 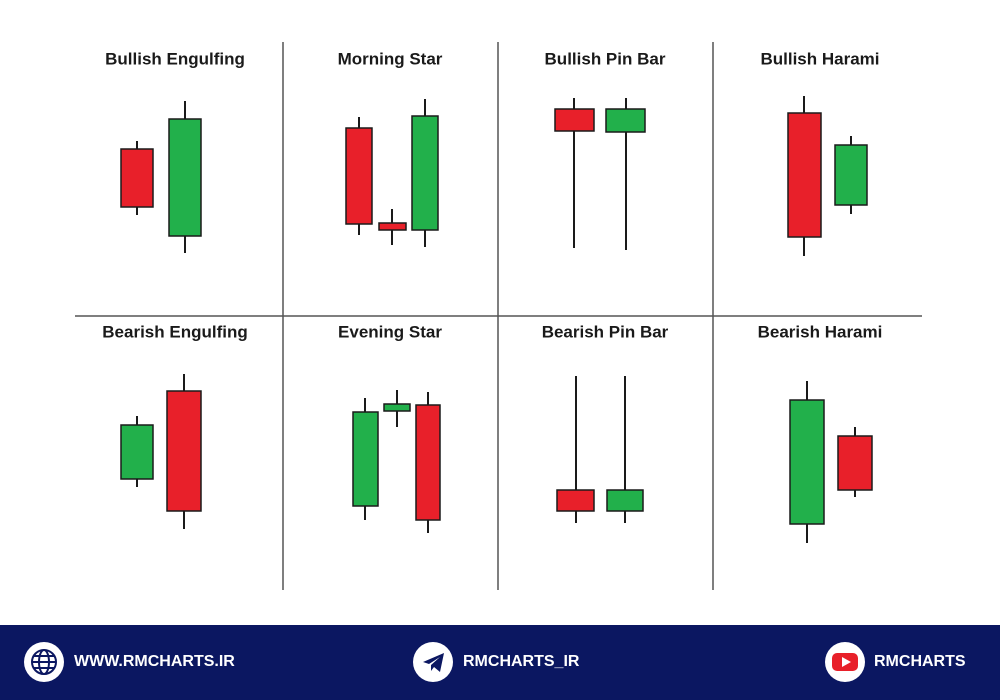 I want to click on telegram-link: RMCHARTS_IR, so click(x=496, y=662).